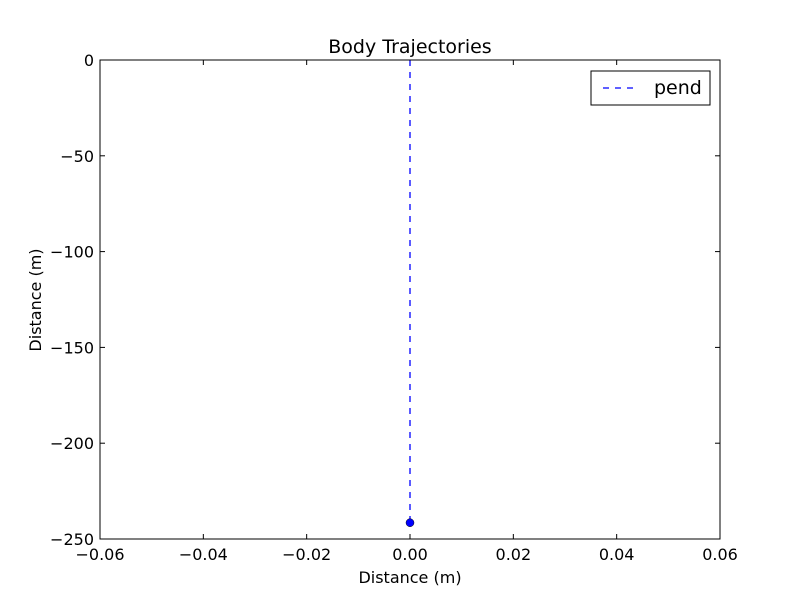  What do you see at coordinates (410, 554) in the screenshot?
I see `x-tick-label: 0.00` at bounding box center [410, 554].